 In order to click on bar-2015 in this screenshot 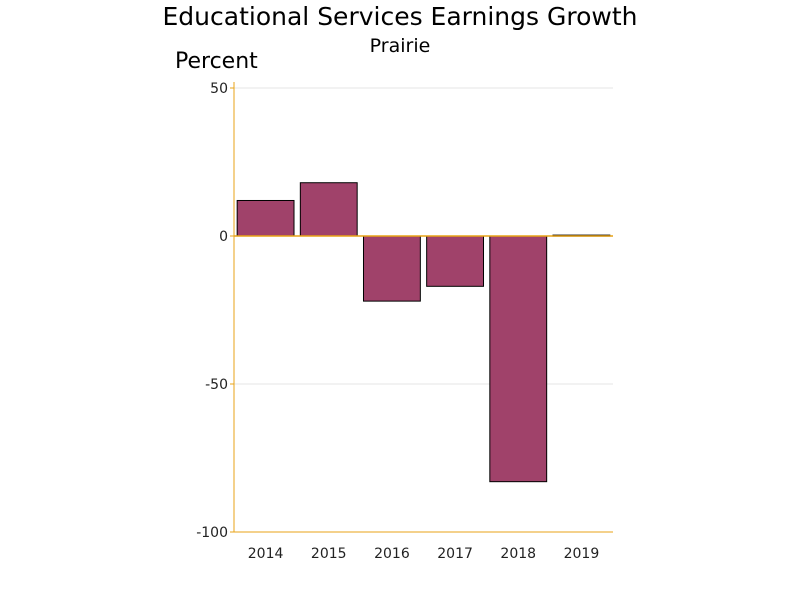, I will do `click(328, 209)`.